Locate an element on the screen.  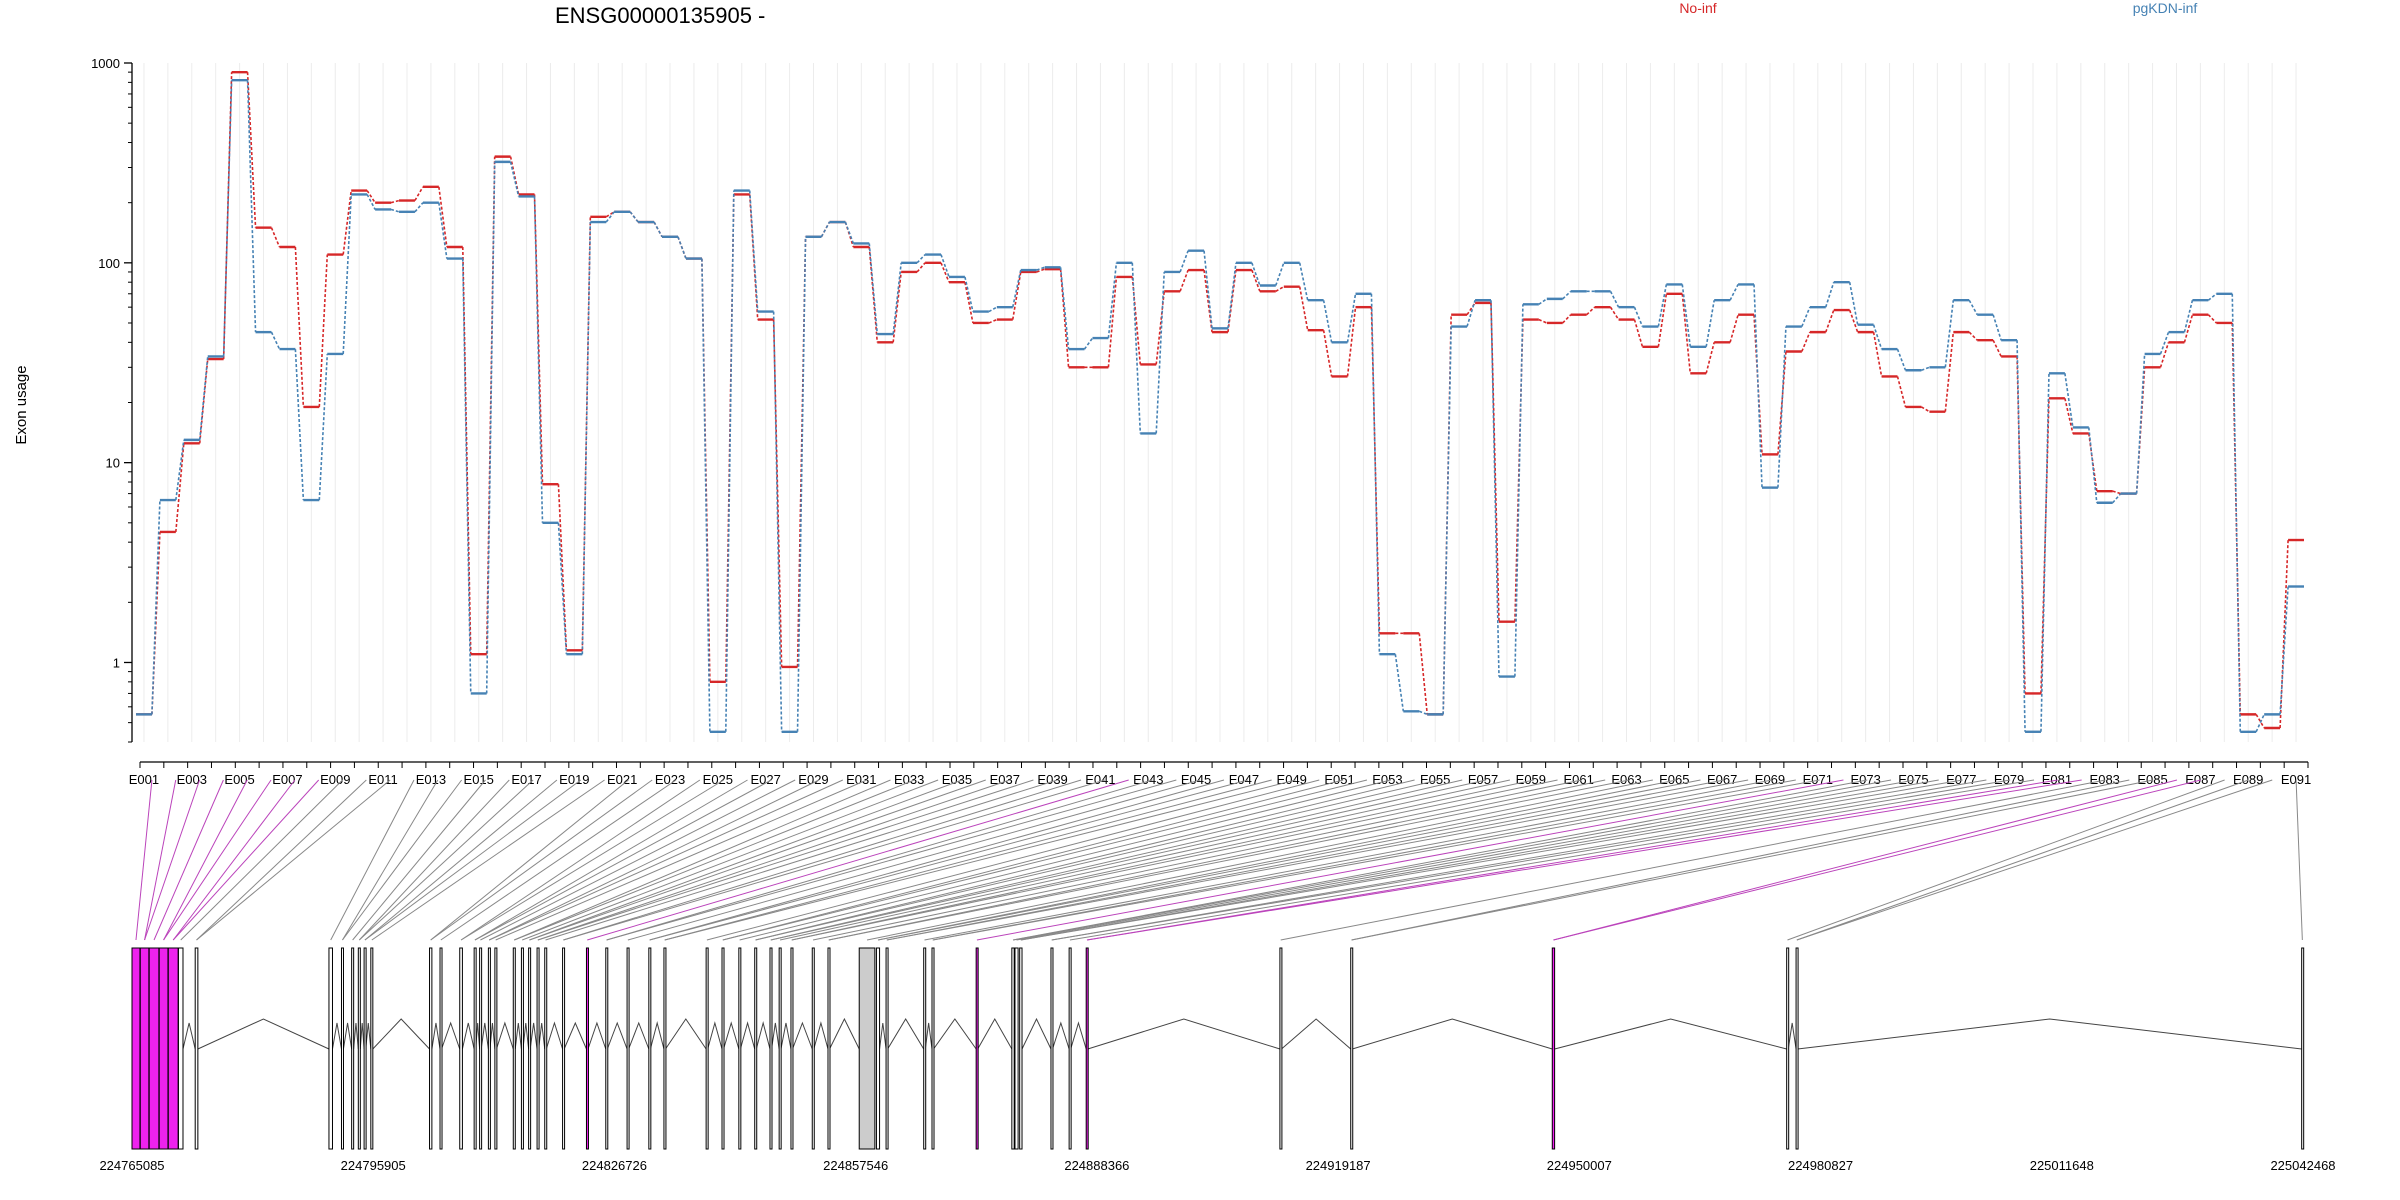
x-tick-label: E085 is located at coordinates (2152, 779).